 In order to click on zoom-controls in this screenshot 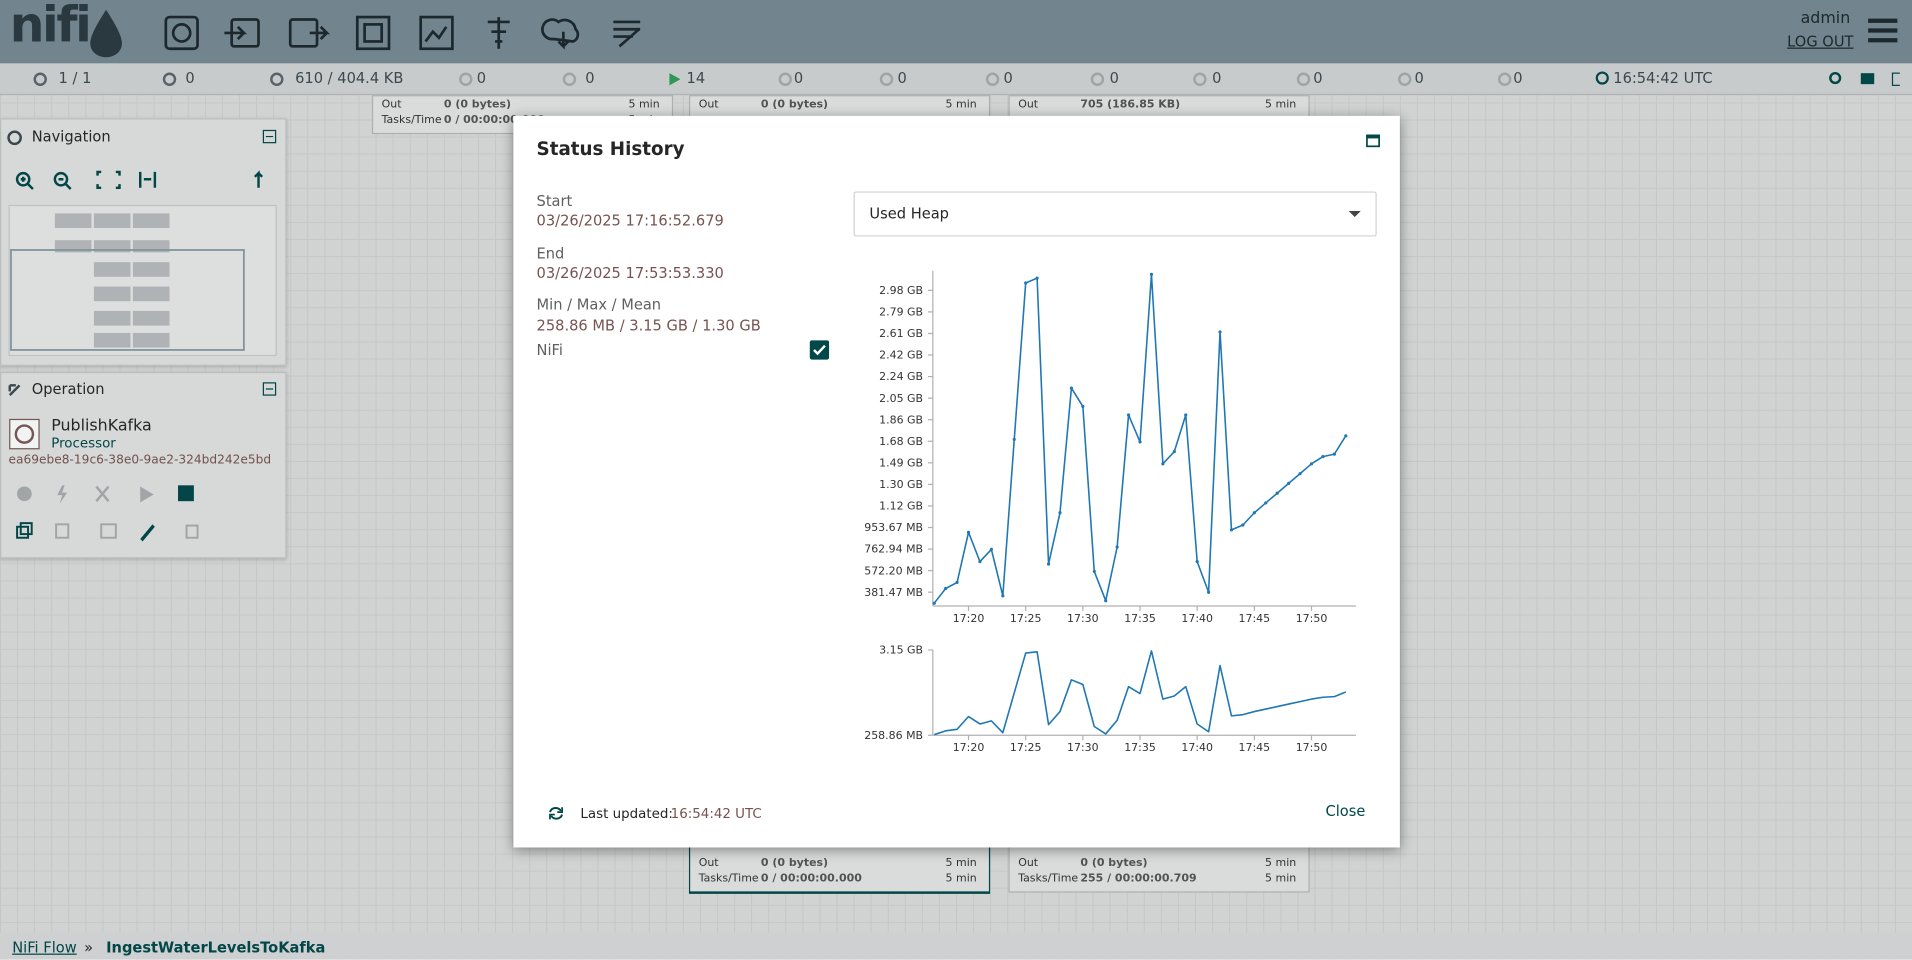, I will do `click(141, 180)`.